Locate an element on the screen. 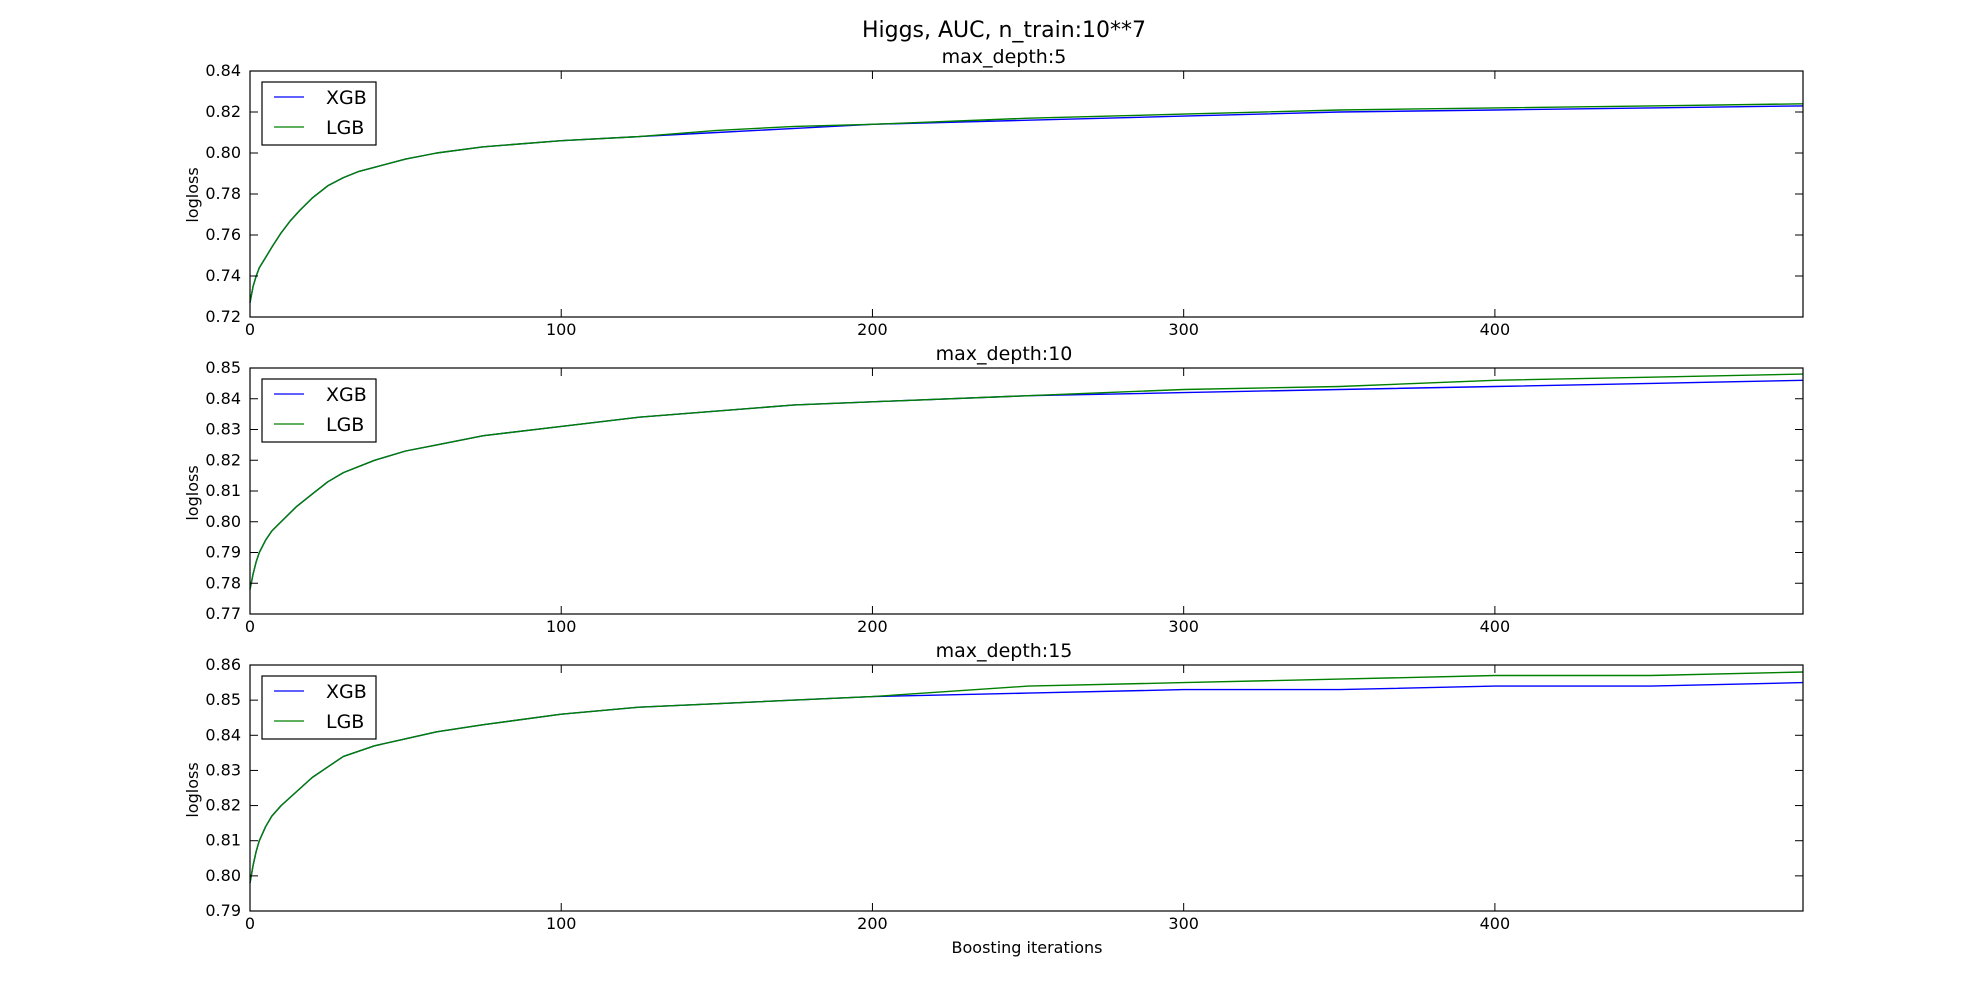  y-tick-label: 0.72 is located at coordinates (223, 316).